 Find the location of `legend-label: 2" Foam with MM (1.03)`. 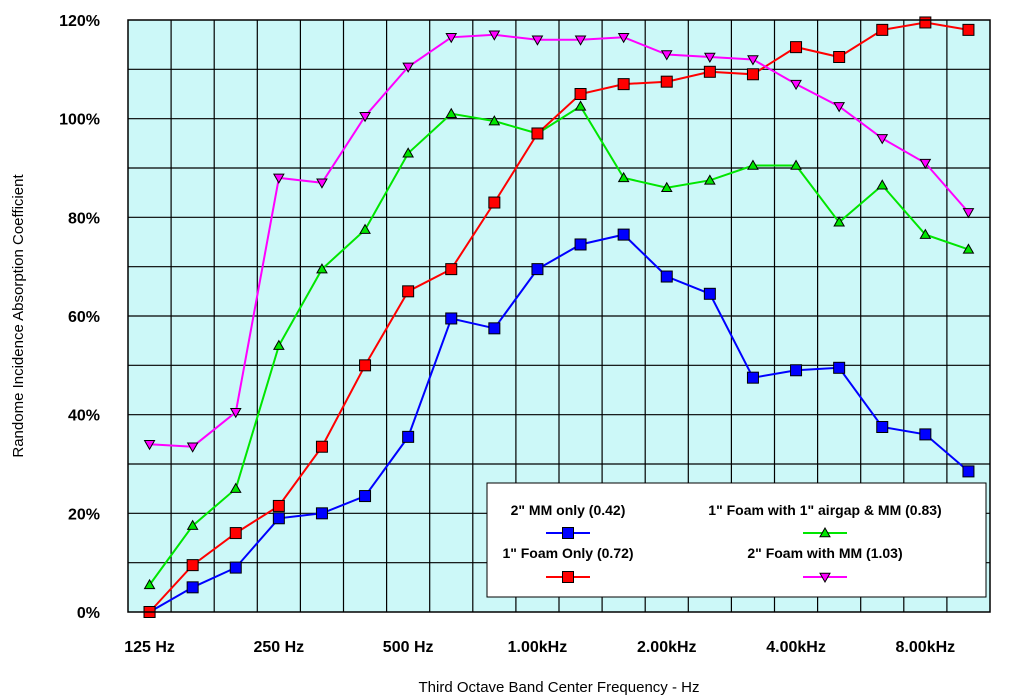

legend-label: 2" Foam with MM (1.03) is located at coordinates (824, 553).